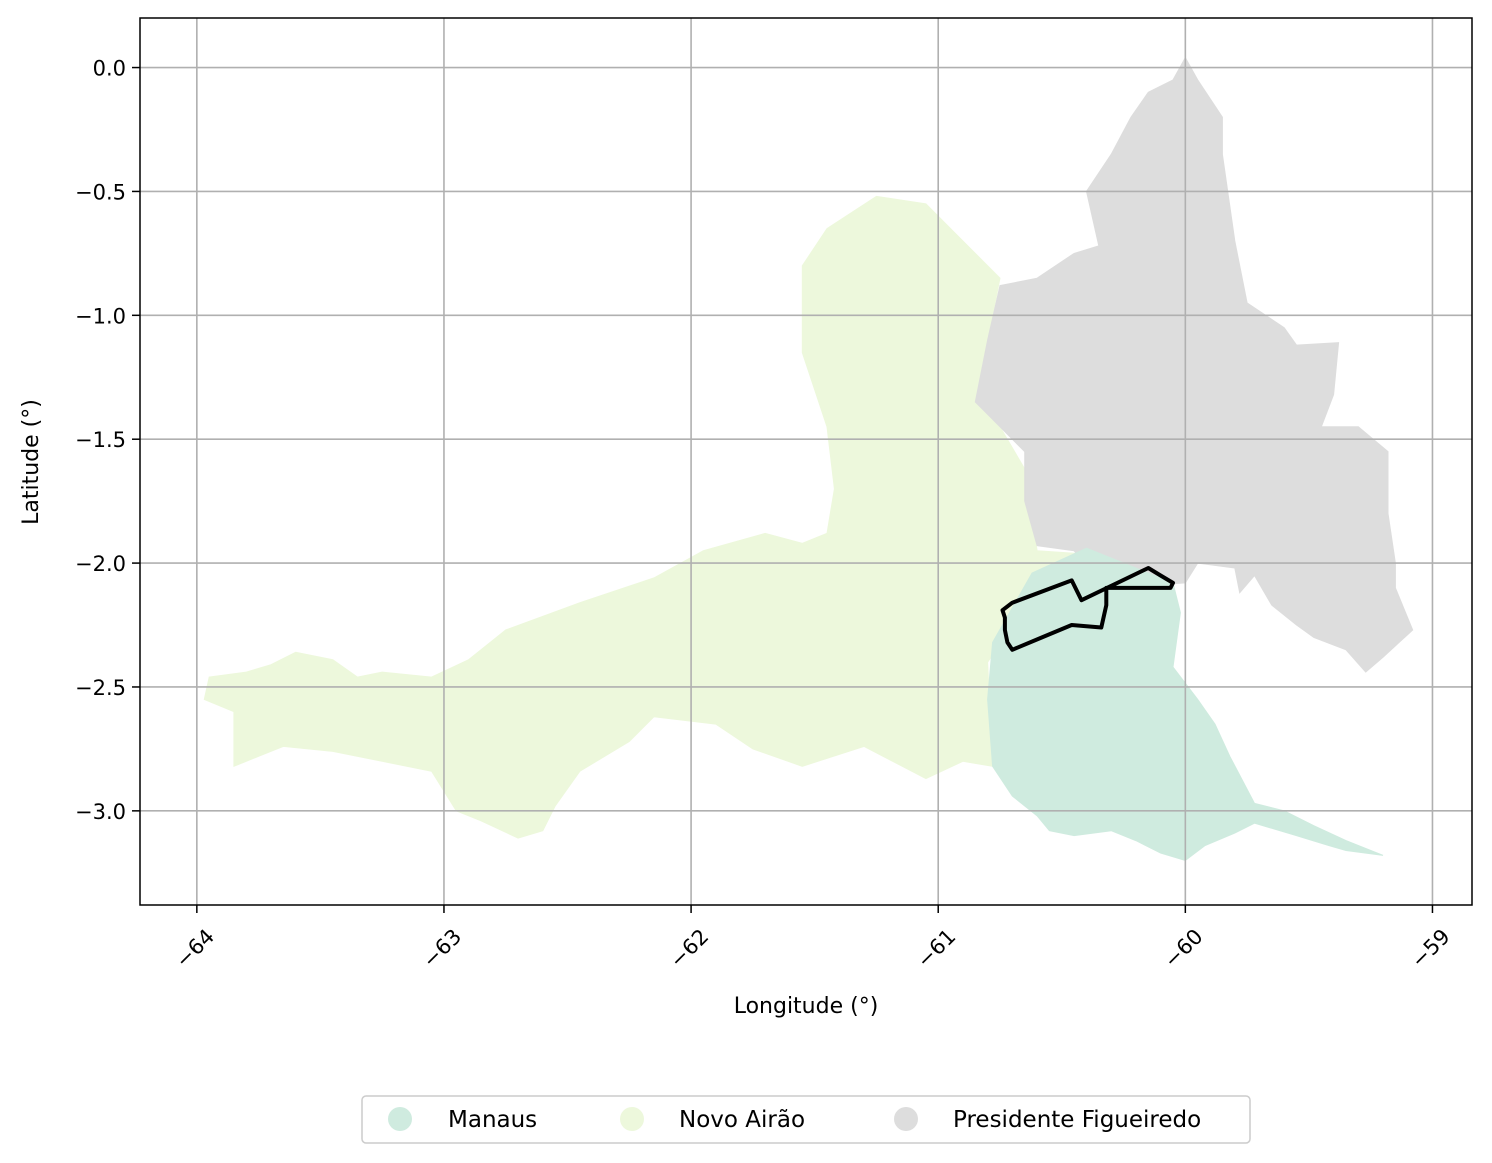 The image size is (1492, 1163). What do you see at coordinates (100, 564) in the screenshot?
I see `y-tick-label: −2.0` at bounding box center [100, 564].